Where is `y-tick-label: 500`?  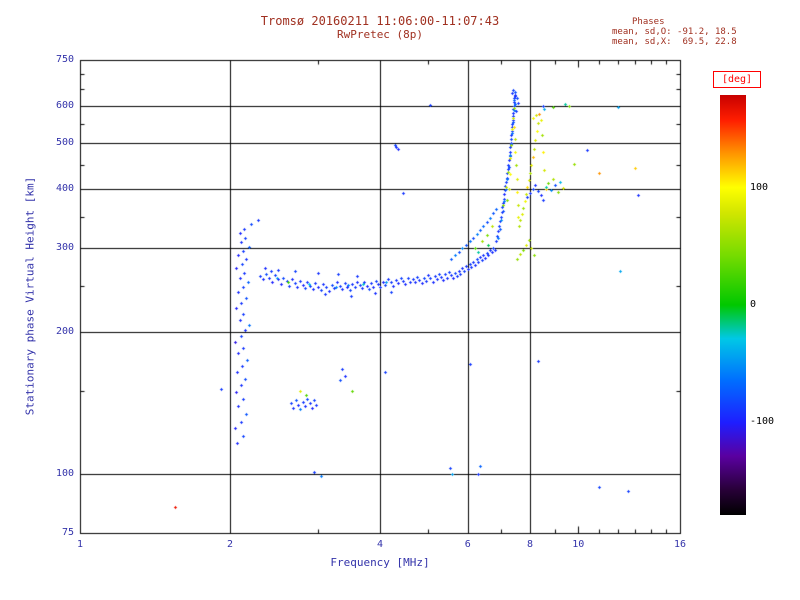
y-tick-label: 500 is located at coordinates (64, 143).